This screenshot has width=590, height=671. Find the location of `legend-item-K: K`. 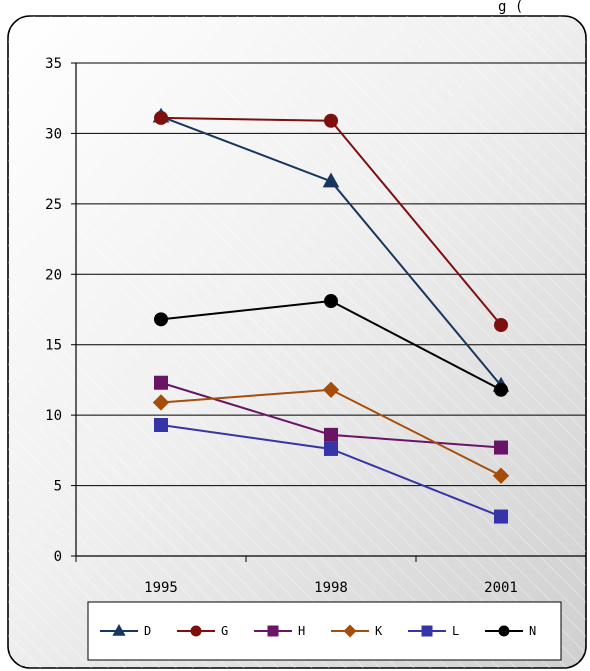

legend-item-K: K is located at coordinates (357, 631).